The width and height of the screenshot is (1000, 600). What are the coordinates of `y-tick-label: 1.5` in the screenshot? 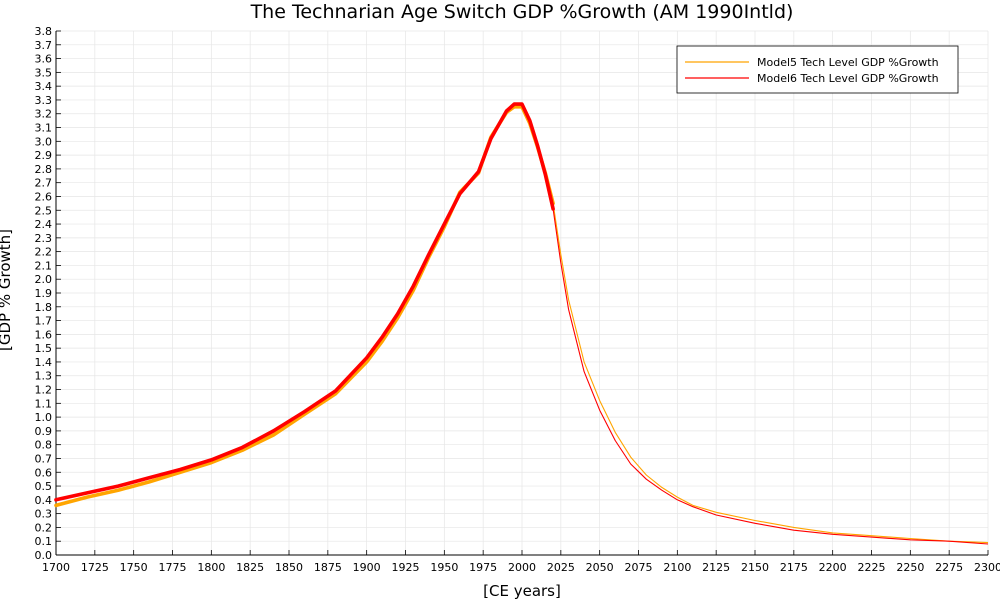 It's located at (44, 348).